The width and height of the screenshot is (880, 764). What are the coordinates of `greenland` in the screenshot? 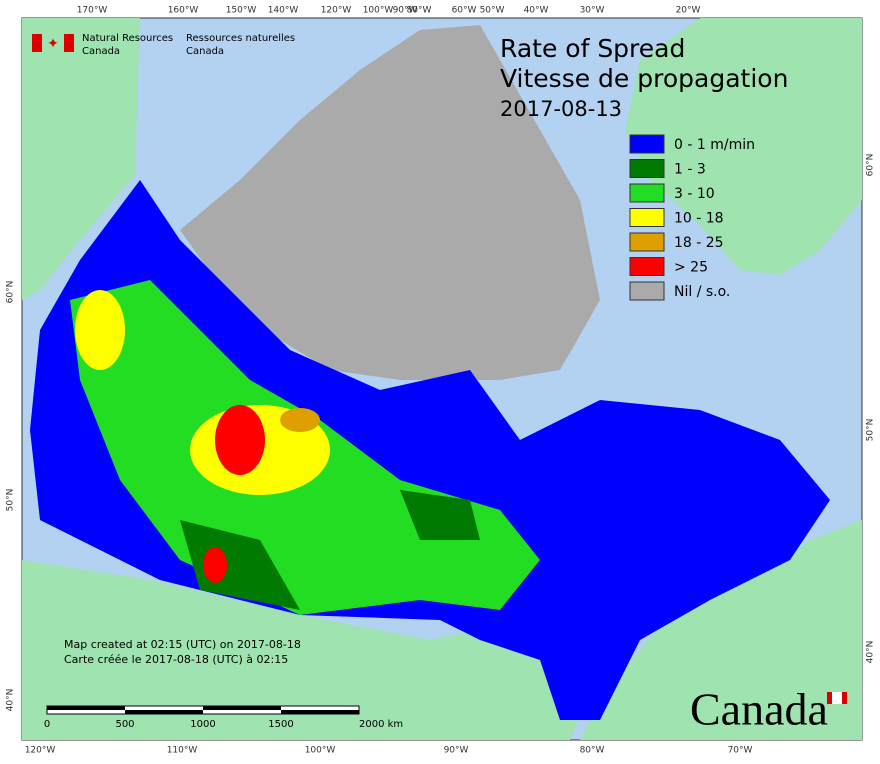 It's located at (743, 146).